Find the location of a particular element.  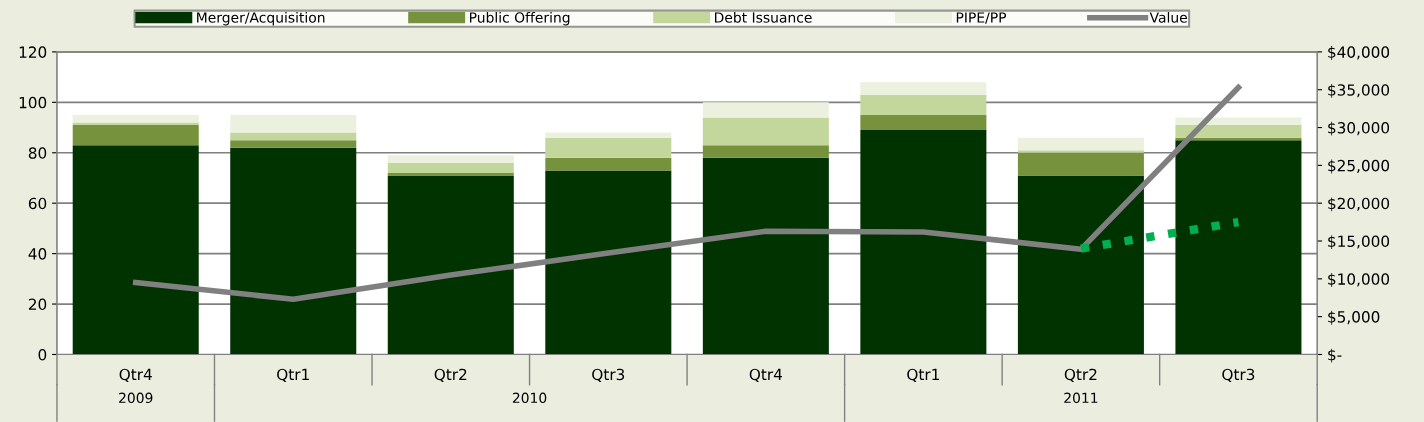

text: 2010 is located at coordinates (529, 398).